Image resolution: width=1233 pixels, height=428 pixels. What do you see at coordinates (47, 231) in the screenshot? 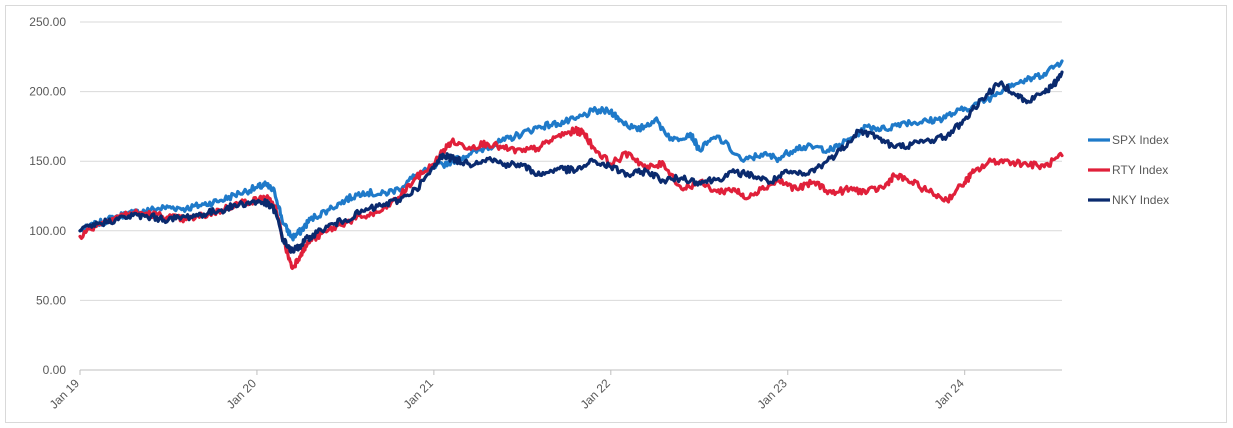
I see `y-tick-label: 100.00` at bounding box center [47, 231].